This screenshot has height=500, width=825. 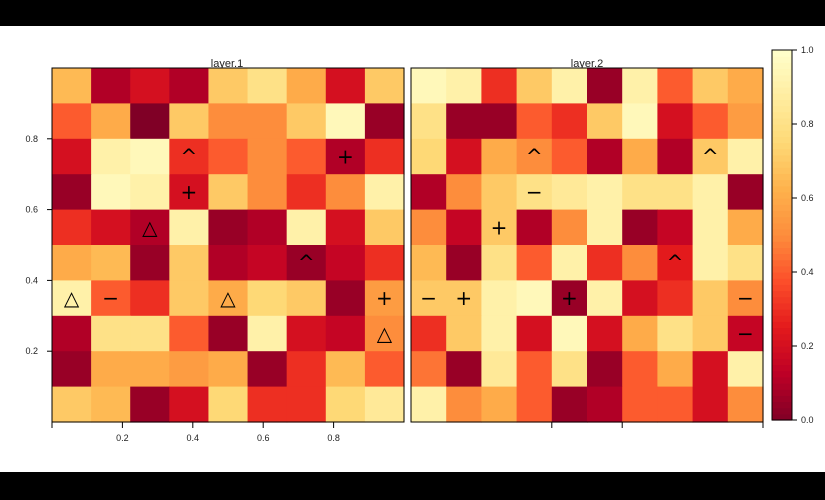 What do you see at coordinates (807, 50) in the screenshot?
I see `colorbar-tick-label: 1.0` at bounding box center [807, 50].